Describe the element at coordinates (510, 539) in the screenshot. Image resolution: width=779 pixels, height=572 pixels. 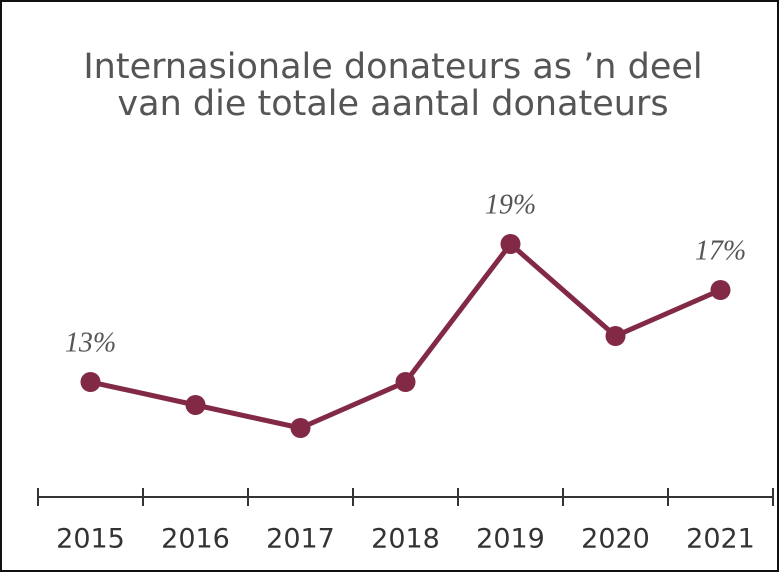
I see `x-tick-label: 2019` at that location.